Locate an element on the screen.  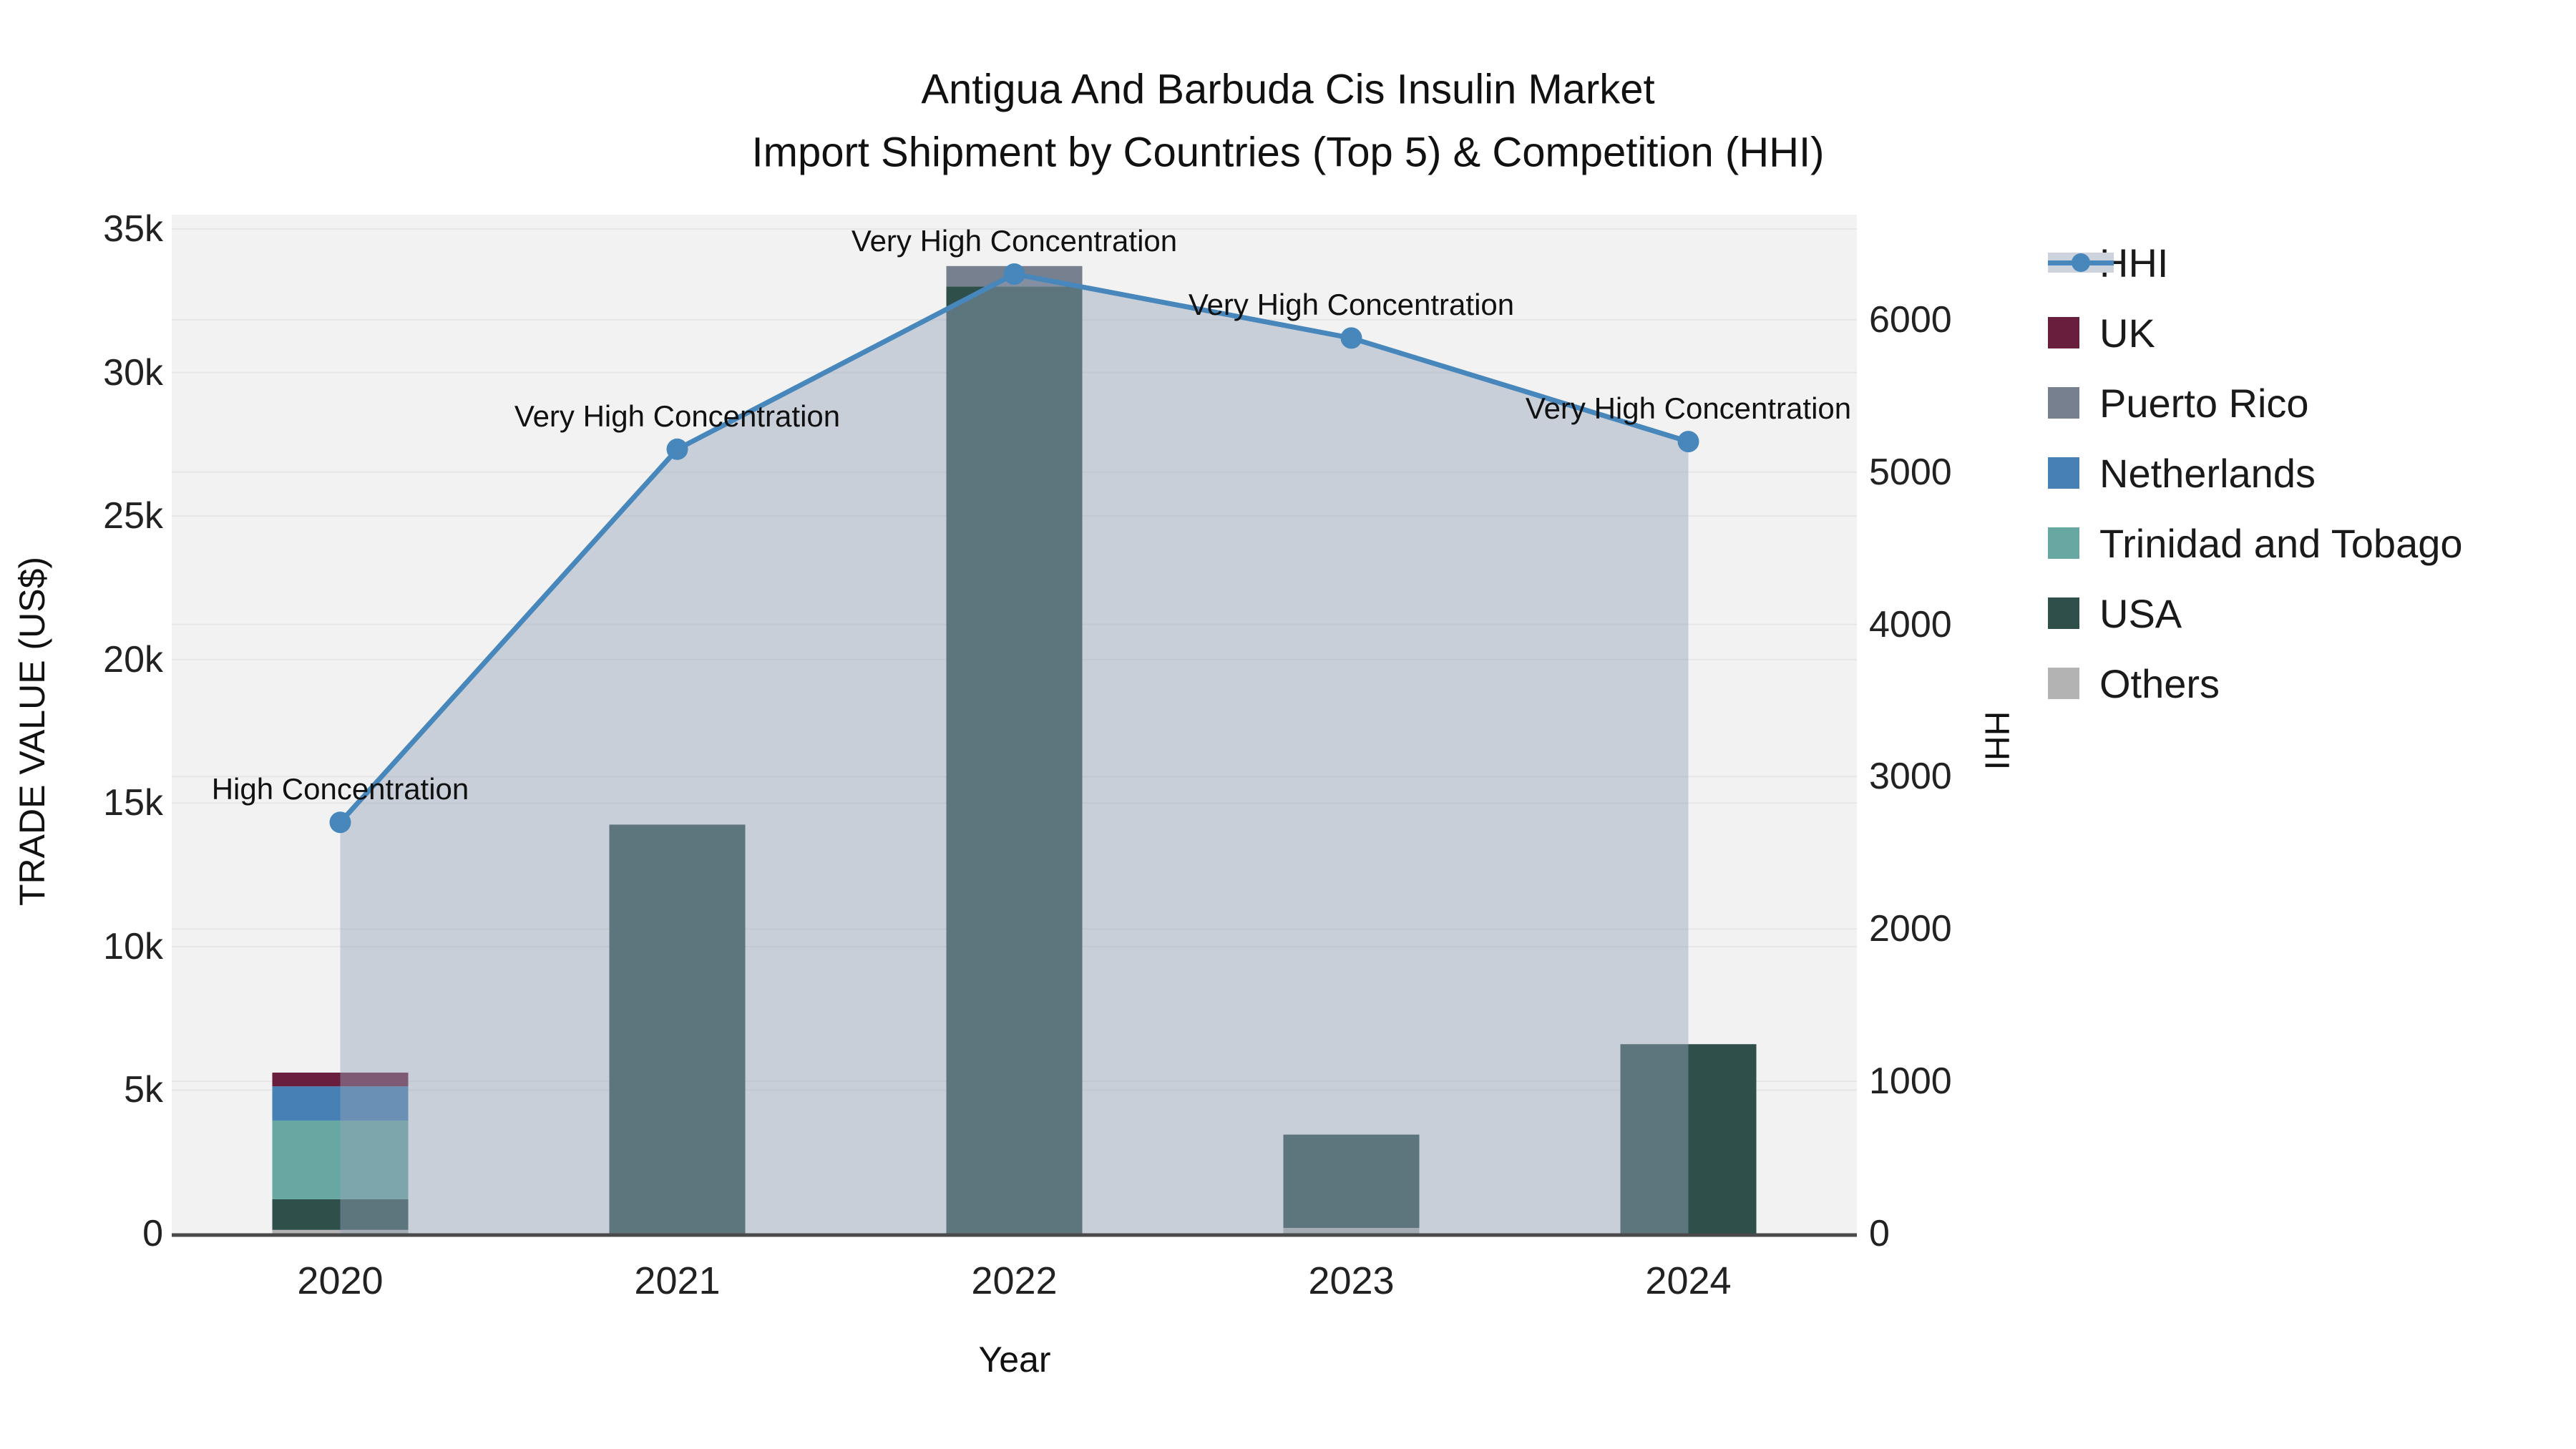
legend-item-trinidad-and-tobago: Trinidad and Tobago is located at coordinates (2255, 543).